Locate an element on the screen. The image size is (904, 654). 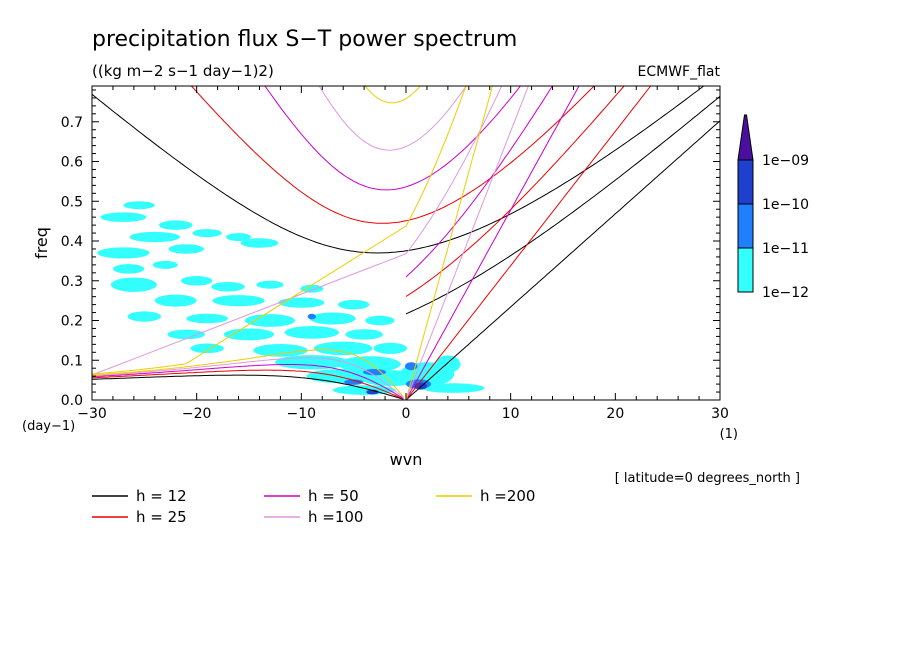
mrg-curve-h25 is located at coordinates (515, 191).